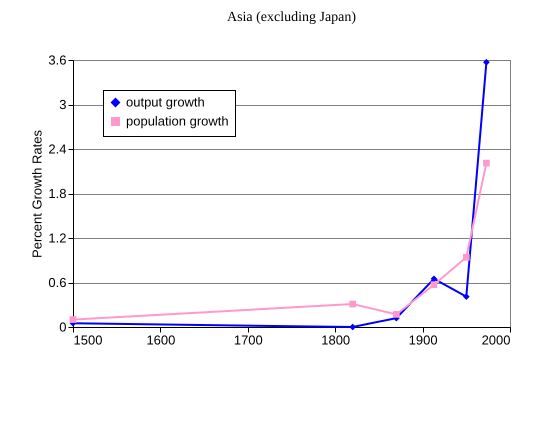 Image resolution: width=548 pixels, height=423 pixels. Describe the element at coordinates (88, 340) in the screenshot. I see `x-tick-label: 1500` at that location.